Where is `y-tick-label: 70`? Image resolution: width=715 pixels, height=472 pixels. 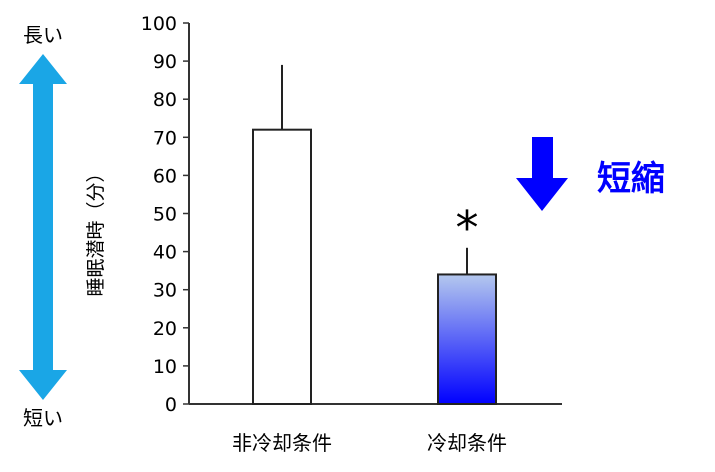
y-tick-label: 70 is located at coordinates (165, 138).